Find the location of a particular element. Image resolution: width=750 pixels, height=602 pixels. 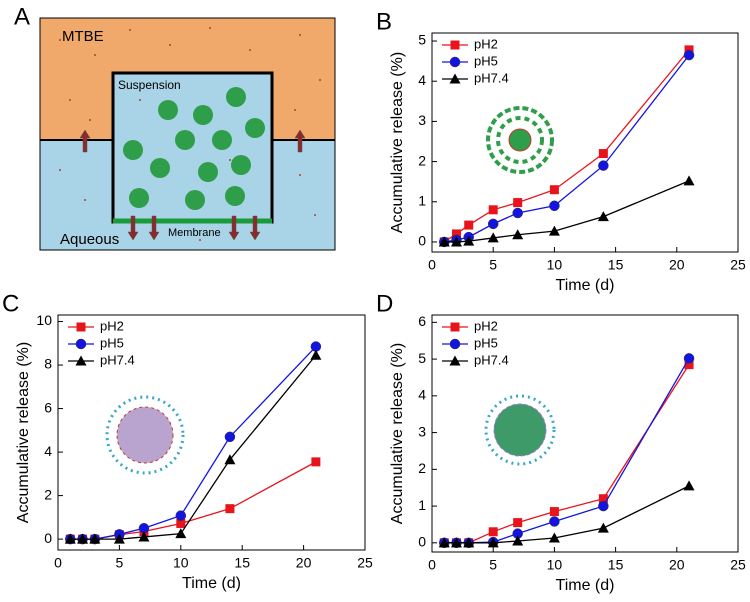

y-tick-label: 8 is located at coordinates (48, 364).